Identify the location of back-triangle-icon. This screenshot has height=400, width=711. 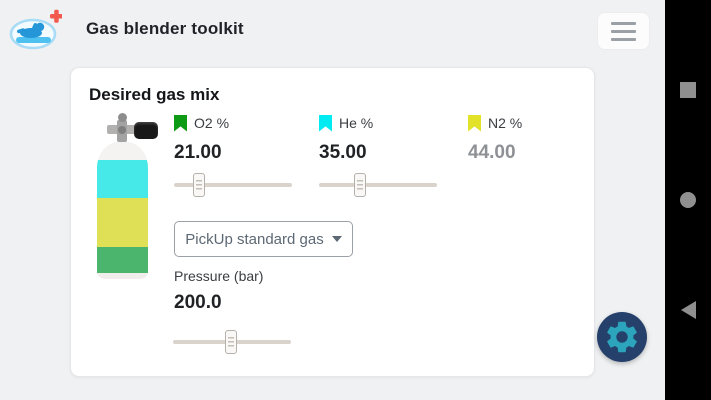
(688, 310).